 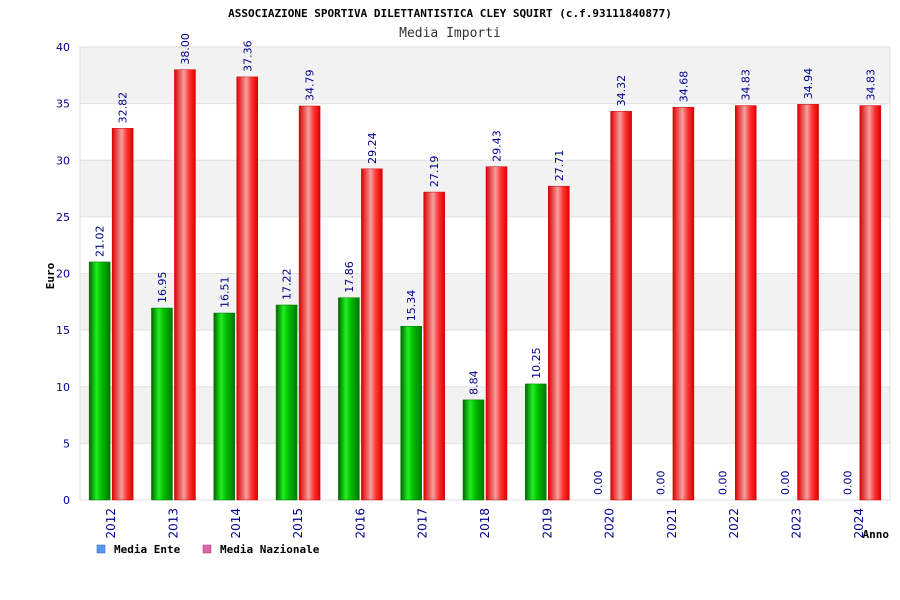 I want to click on chart-subtitle: Media Importi, so click(x=450, y=33).